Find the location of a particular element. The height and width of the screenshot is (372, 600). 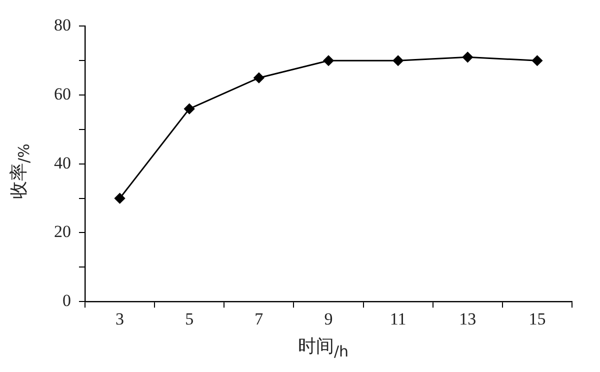

x-tick-label: 15 is located at coordinates (537, 318).